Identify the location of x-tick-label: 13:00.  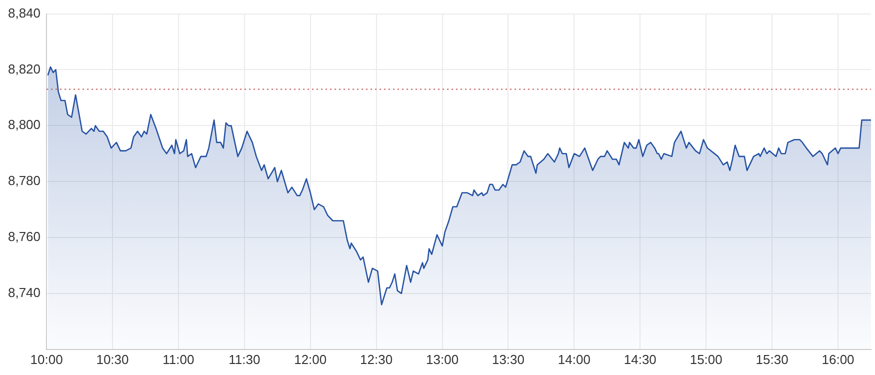
(442, 359).